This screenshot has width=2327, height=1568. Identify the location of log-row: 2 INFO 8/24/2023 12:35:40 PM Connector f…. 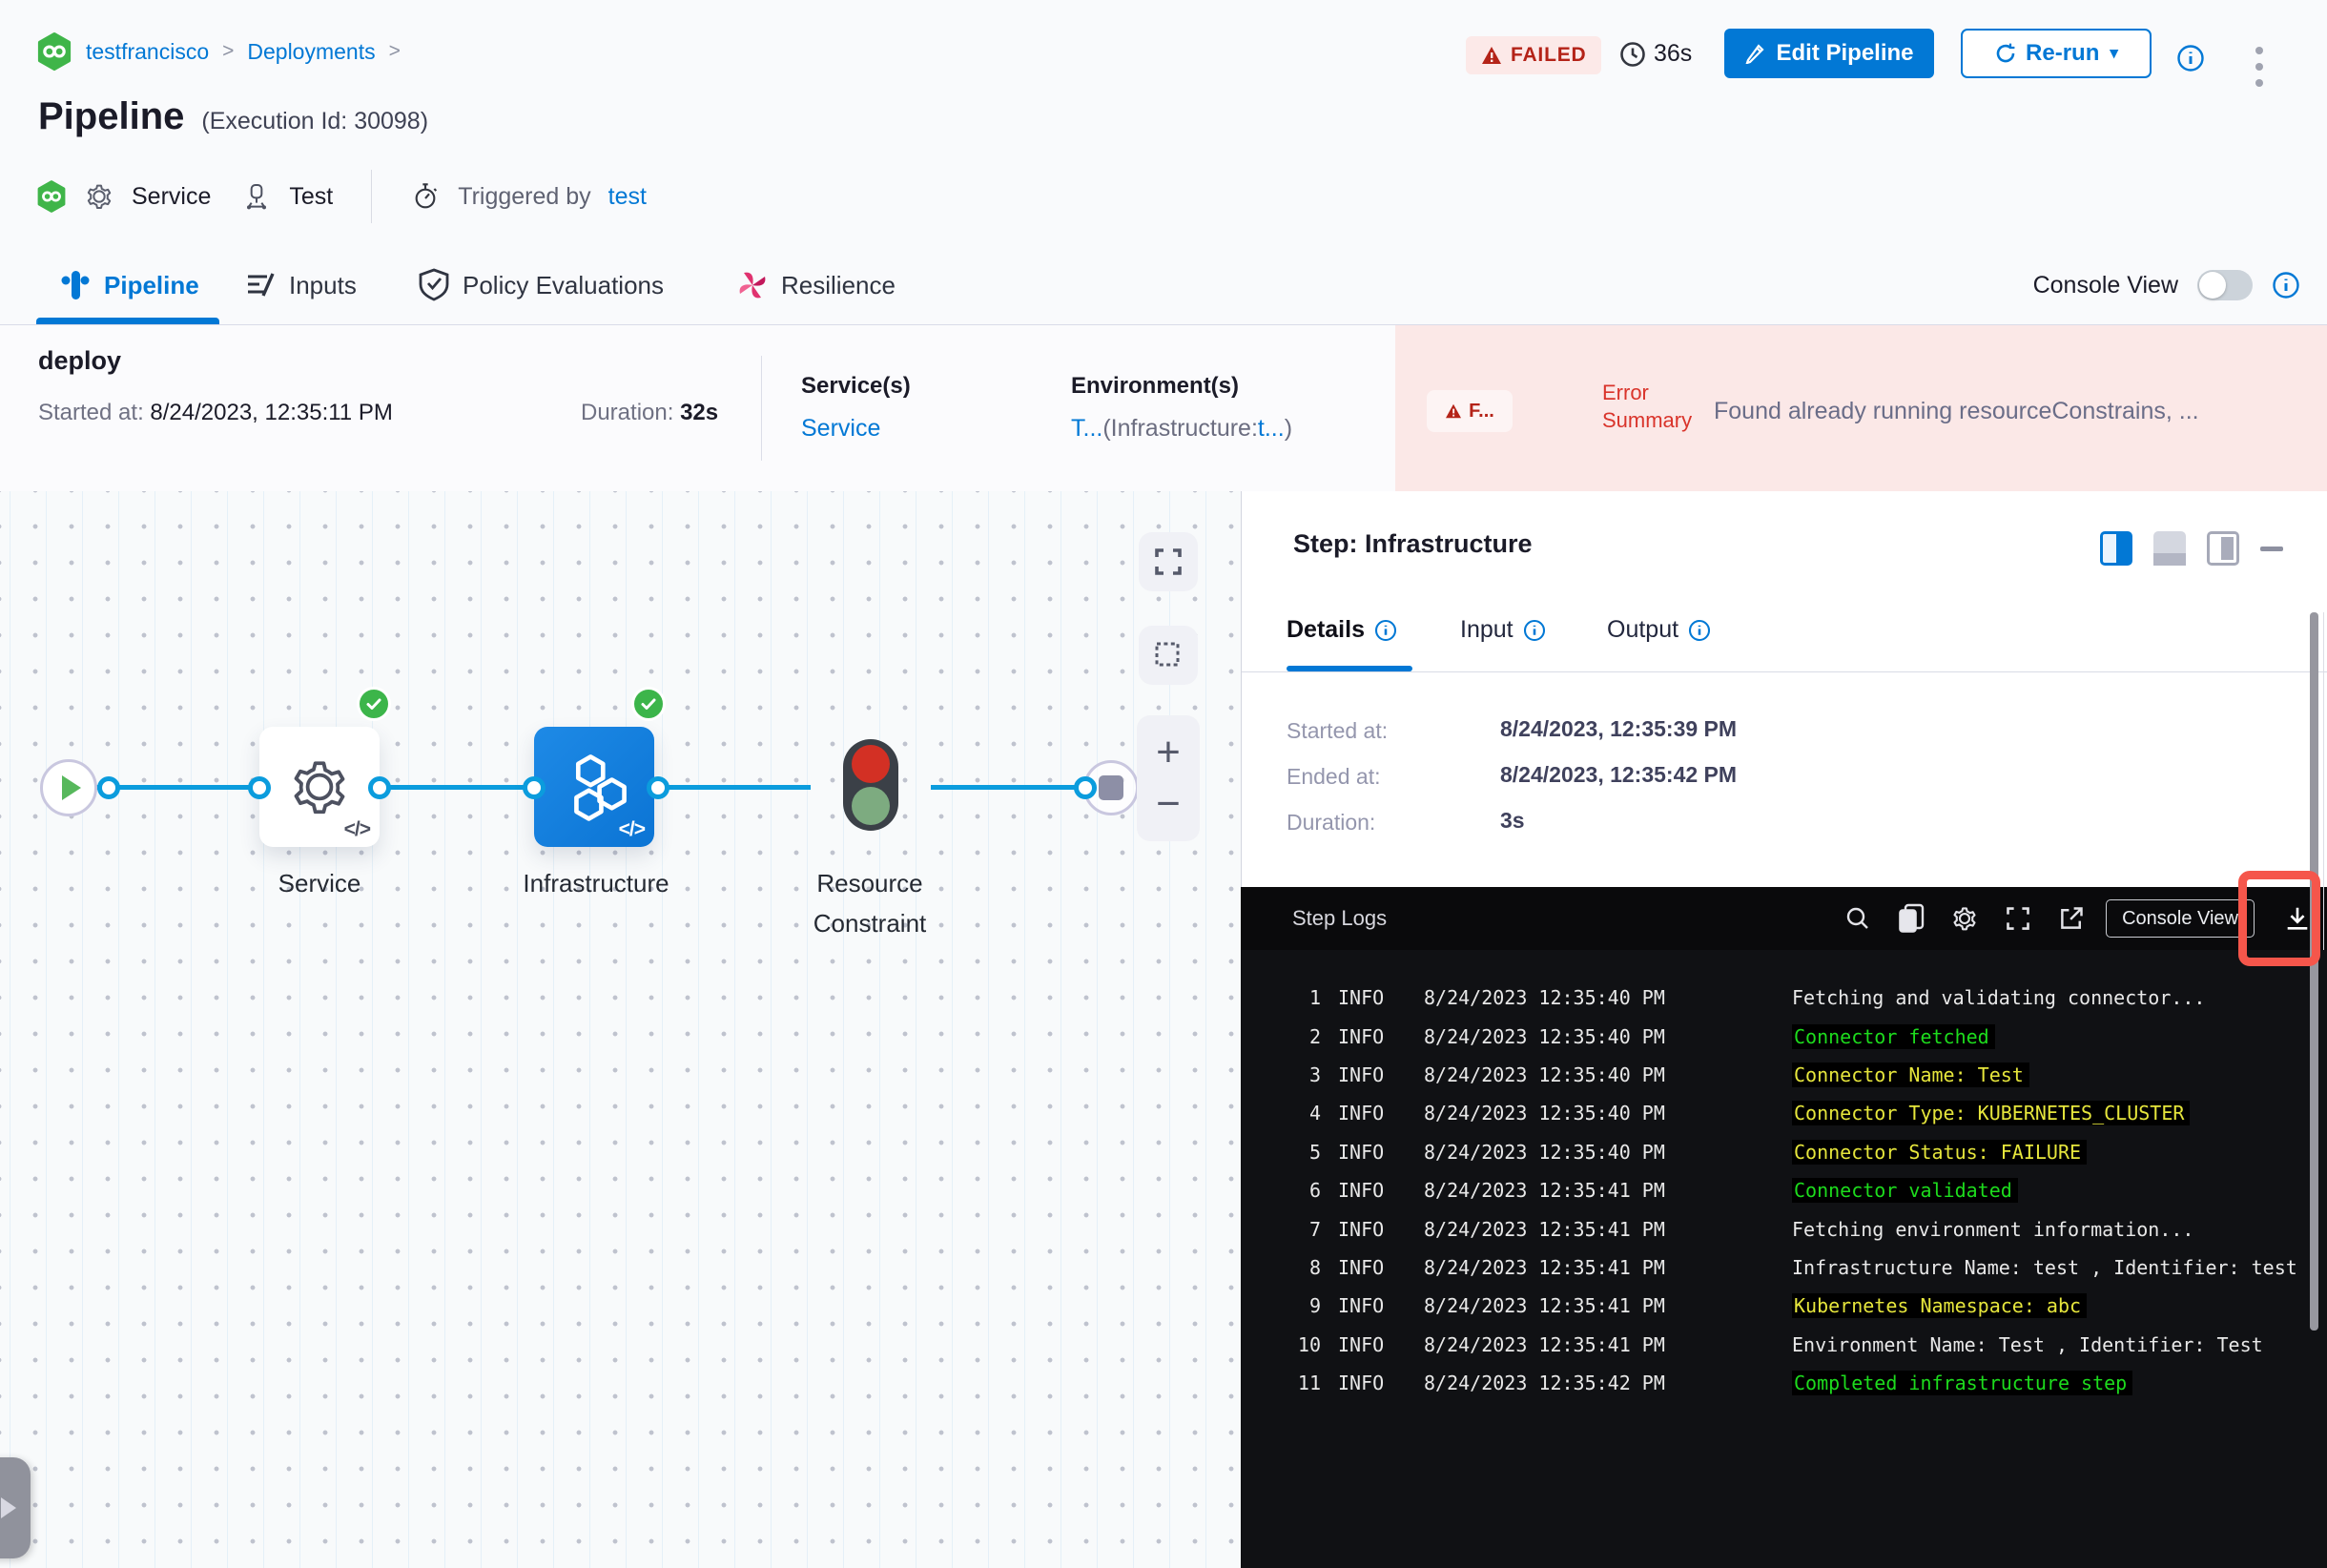
(1784, 1036).